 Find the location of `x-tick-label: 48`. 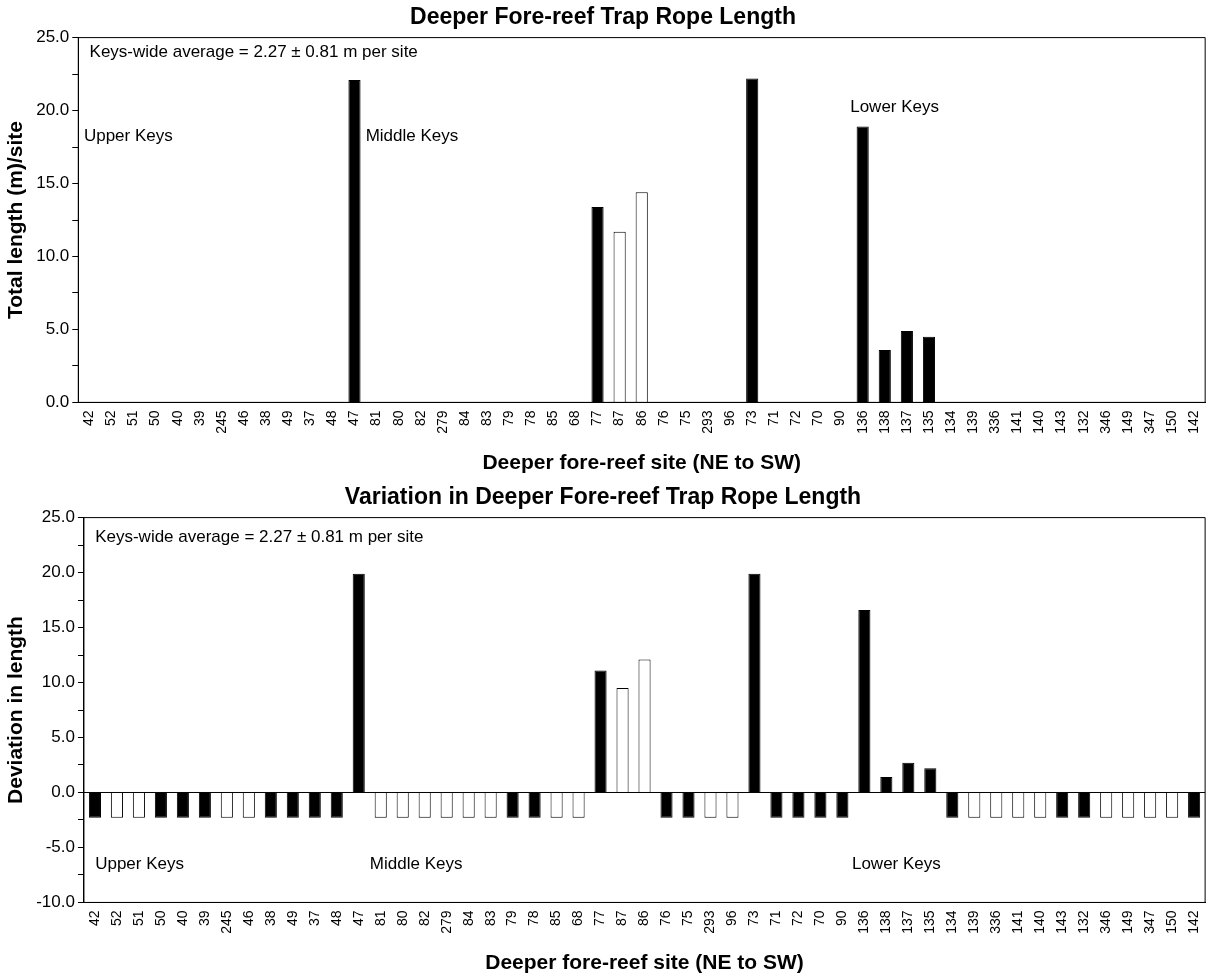

x-tick-label: 48 is located at coordinates (331, 418).